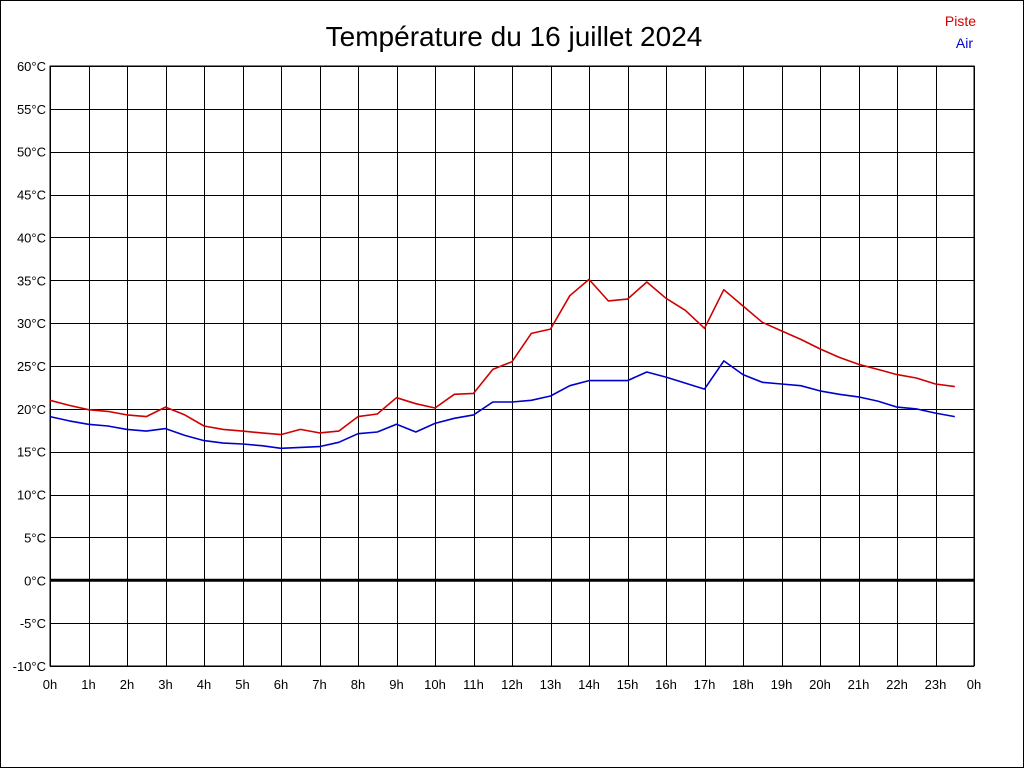  Describe the element at coordinates (960, 21) in the screenshot. I see `legend-item-piste: Piste` at that location.